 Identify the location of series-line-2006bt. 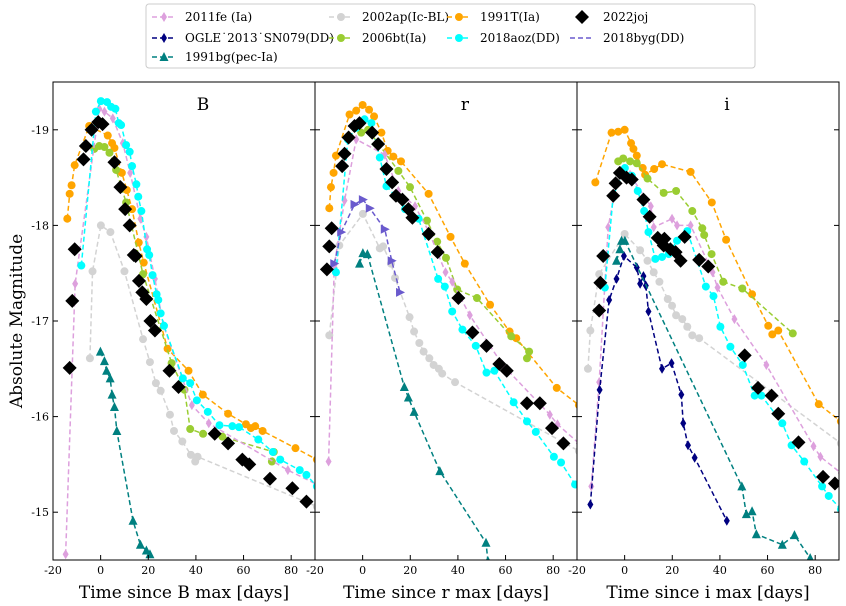
(705, 245).